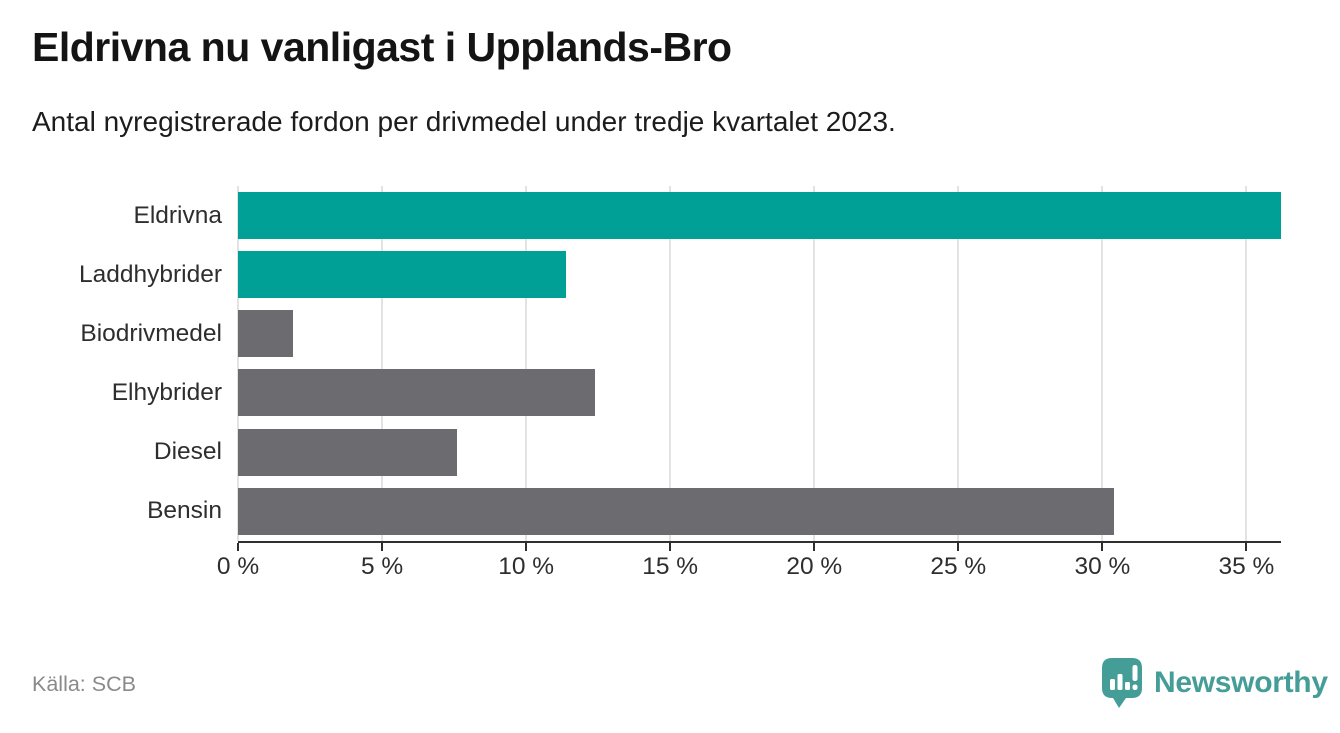 Image resolution: width=1340 pixels, height=733 pixels. Describe the element at coordinates (265, 334) in the screenshot. I see `bar-biodrivmedel` at that location.